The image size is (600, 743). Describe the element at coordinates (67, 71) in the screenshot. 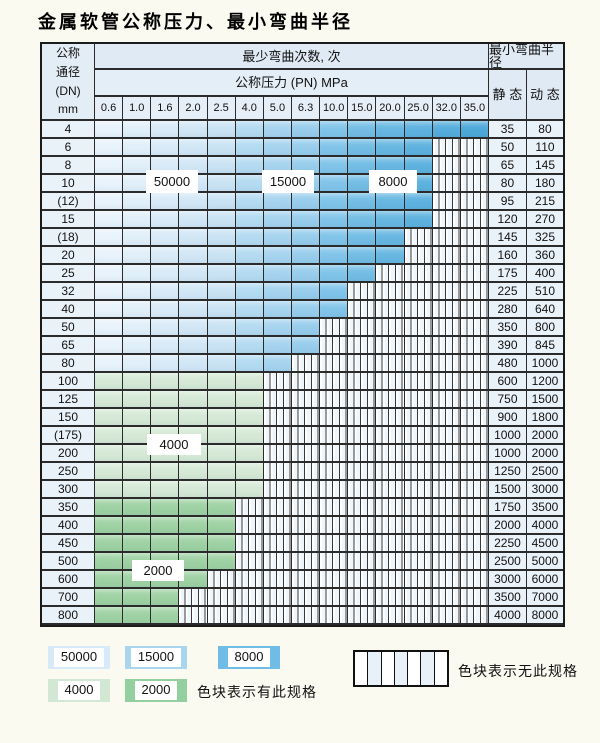

I see `header-dn-line: 通径` at that location.